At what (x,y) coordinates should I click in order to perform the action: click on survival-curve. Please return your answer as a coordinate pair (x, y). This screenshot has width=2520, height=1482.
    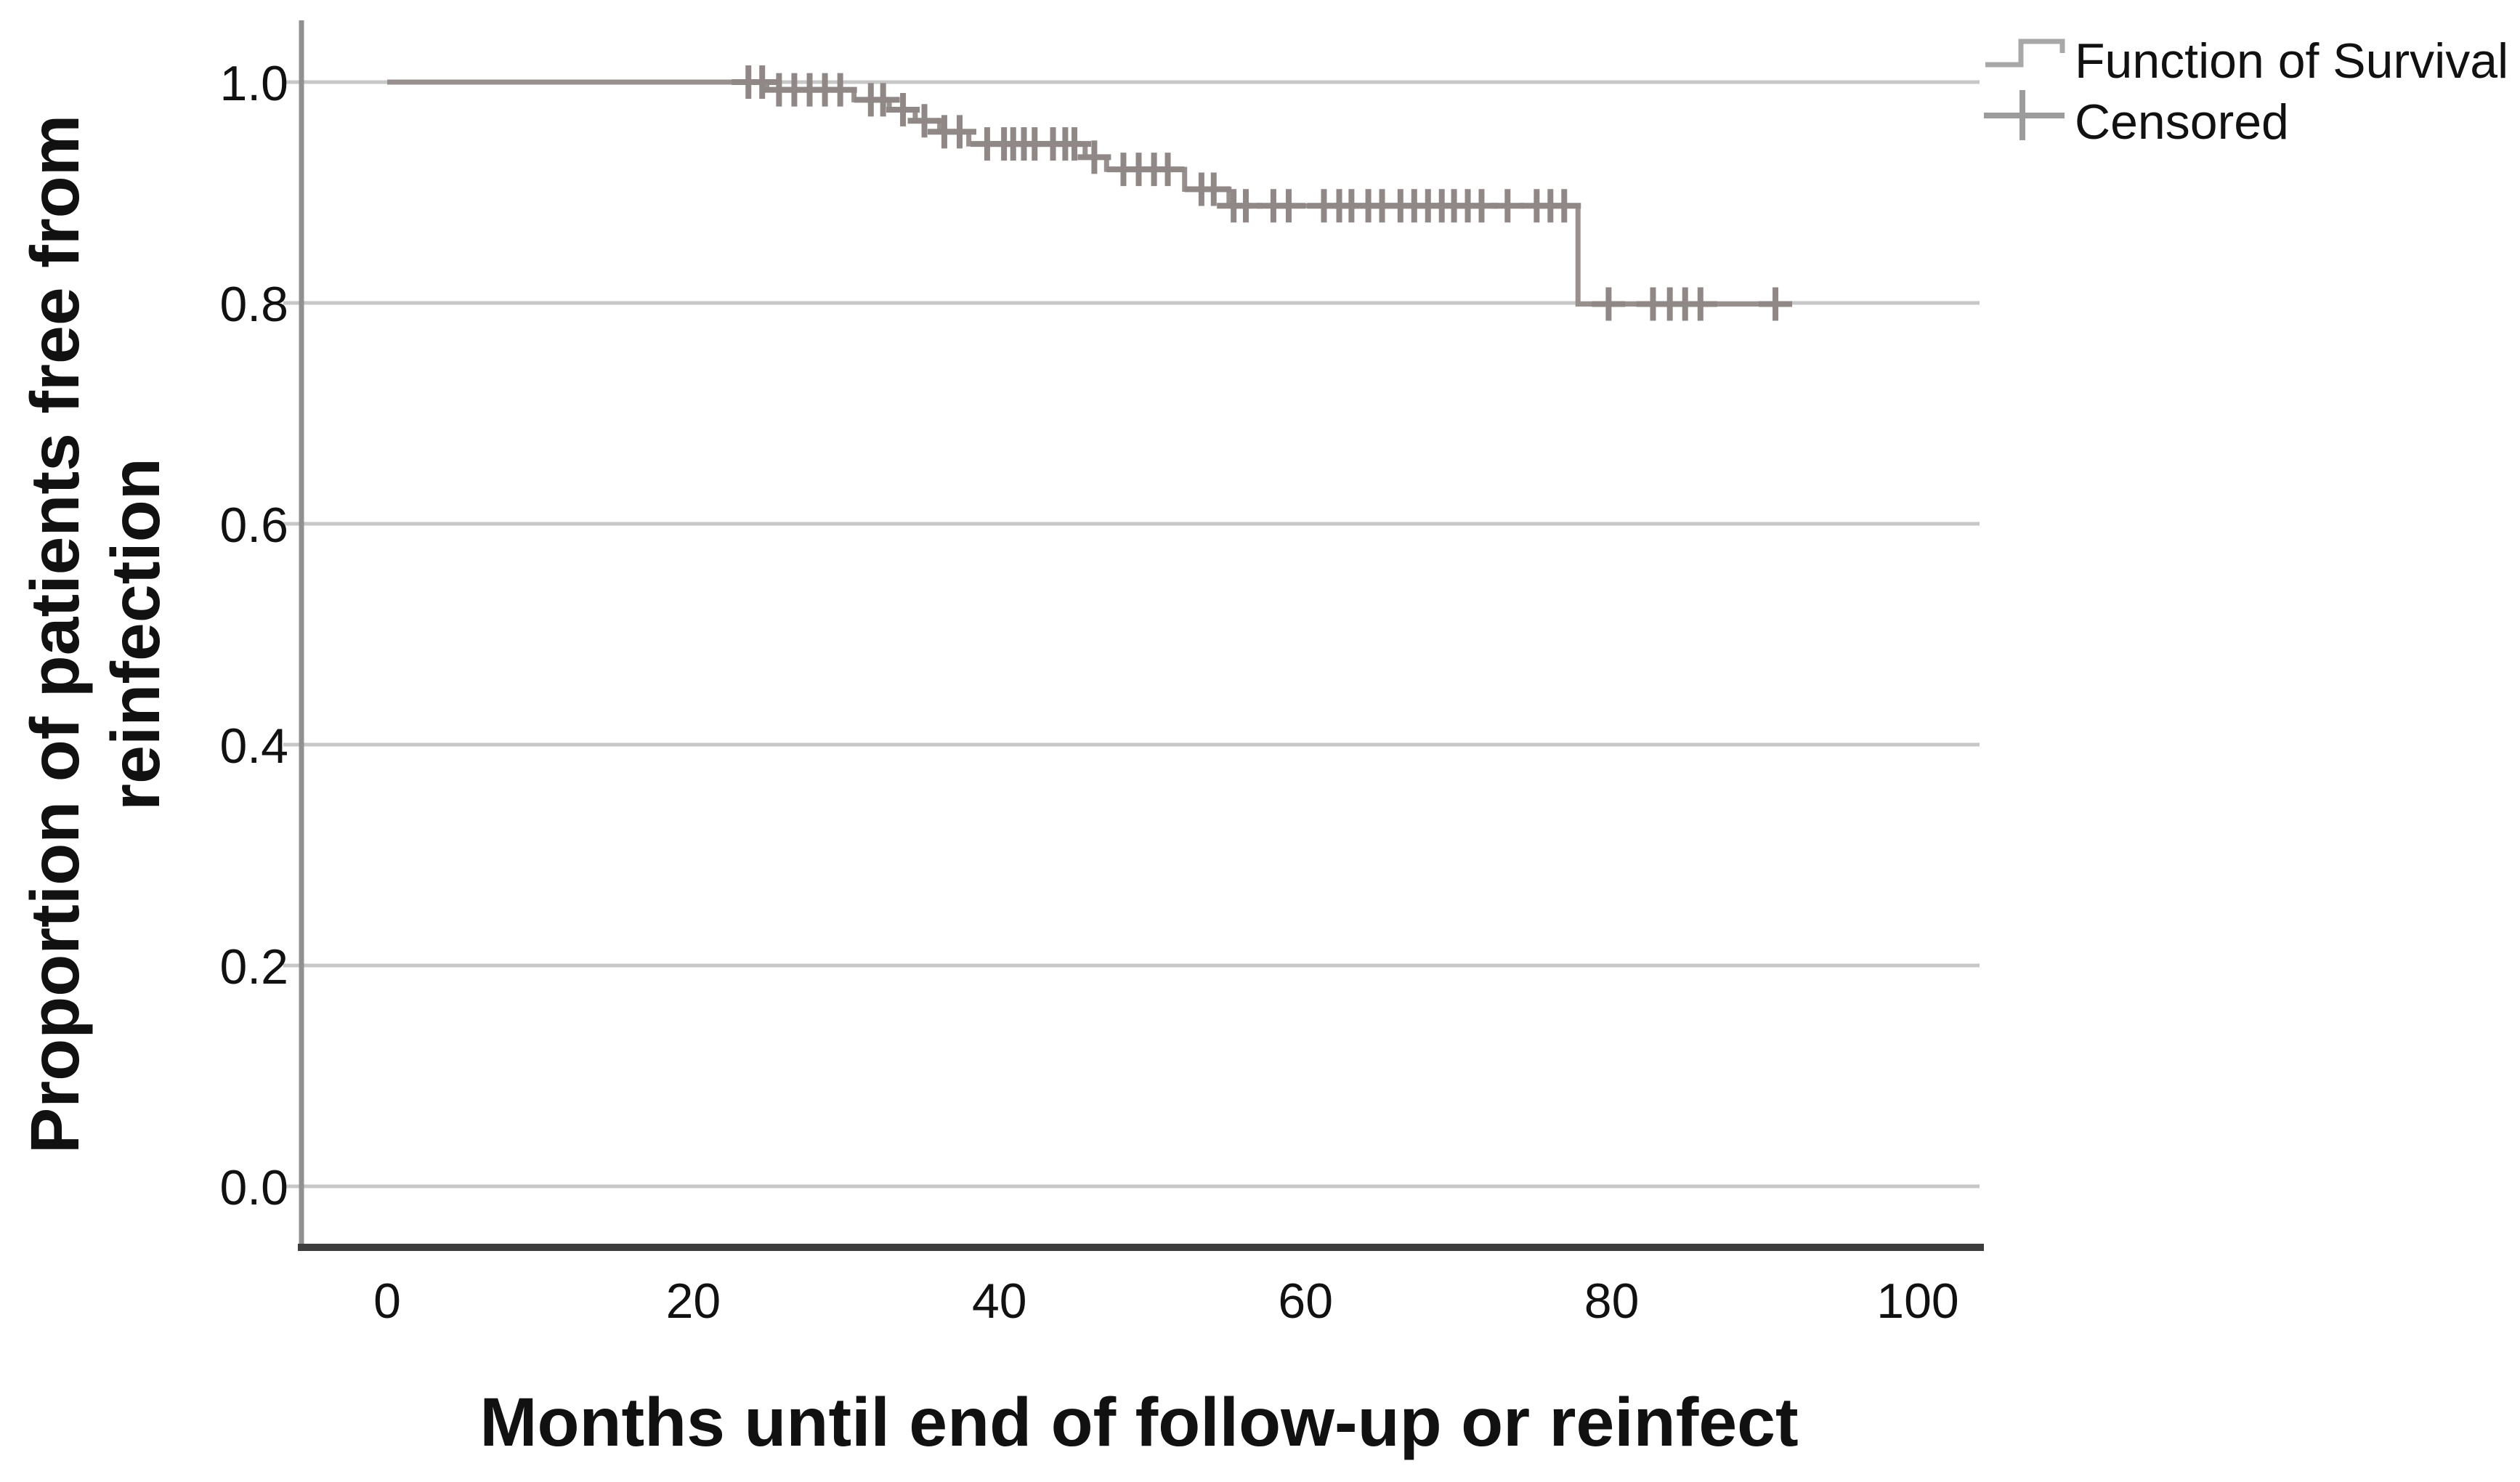
    Looking at the image, I should click on (1086, 193).